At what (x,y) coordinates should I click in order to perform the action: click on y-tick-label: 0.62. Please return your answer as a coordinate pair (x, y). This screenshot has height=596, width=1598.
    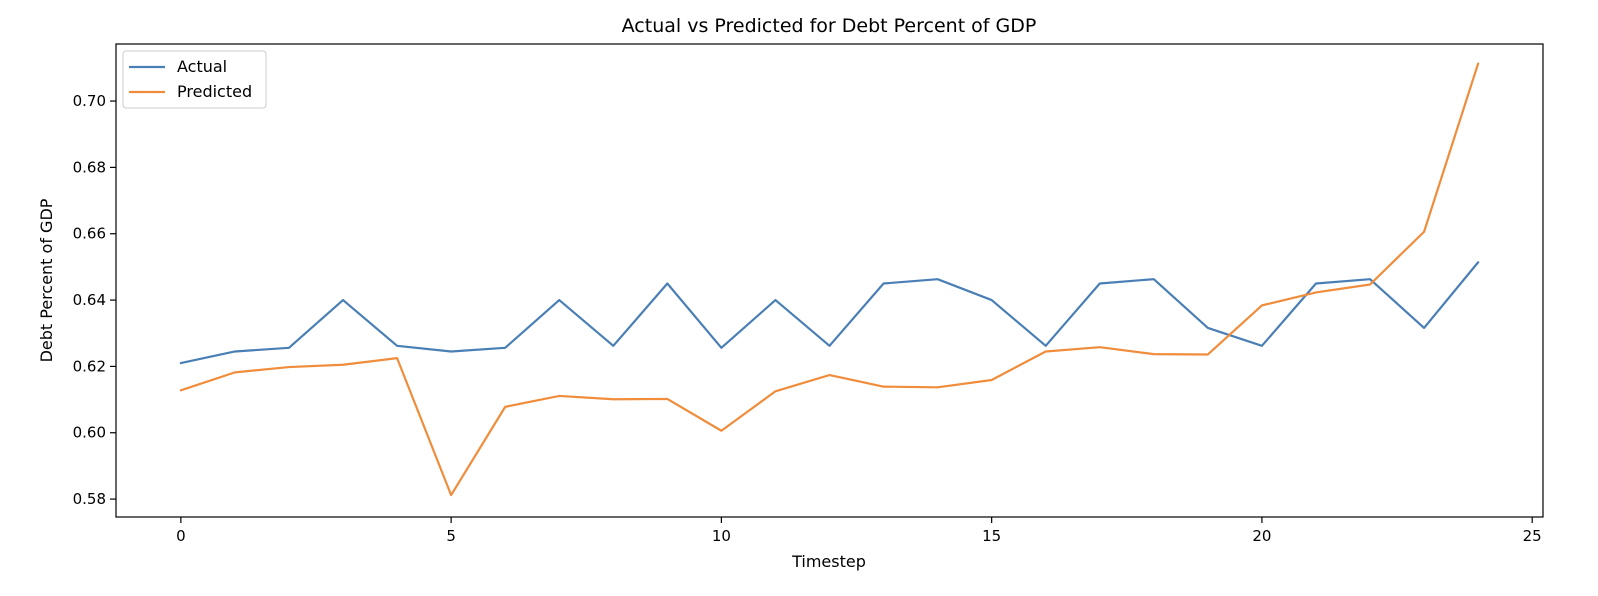
    Looking at the image, I should click on (89, 366).